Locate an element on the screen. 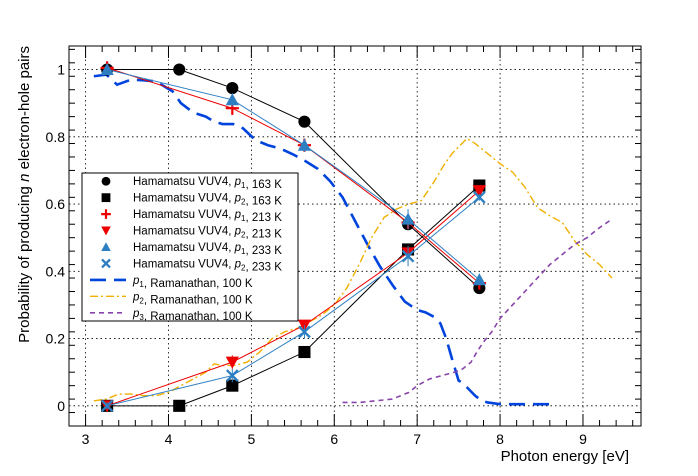 This screenshot has width=698, height=476. y-tick-label: 0 is located at coordinates (61, 406).